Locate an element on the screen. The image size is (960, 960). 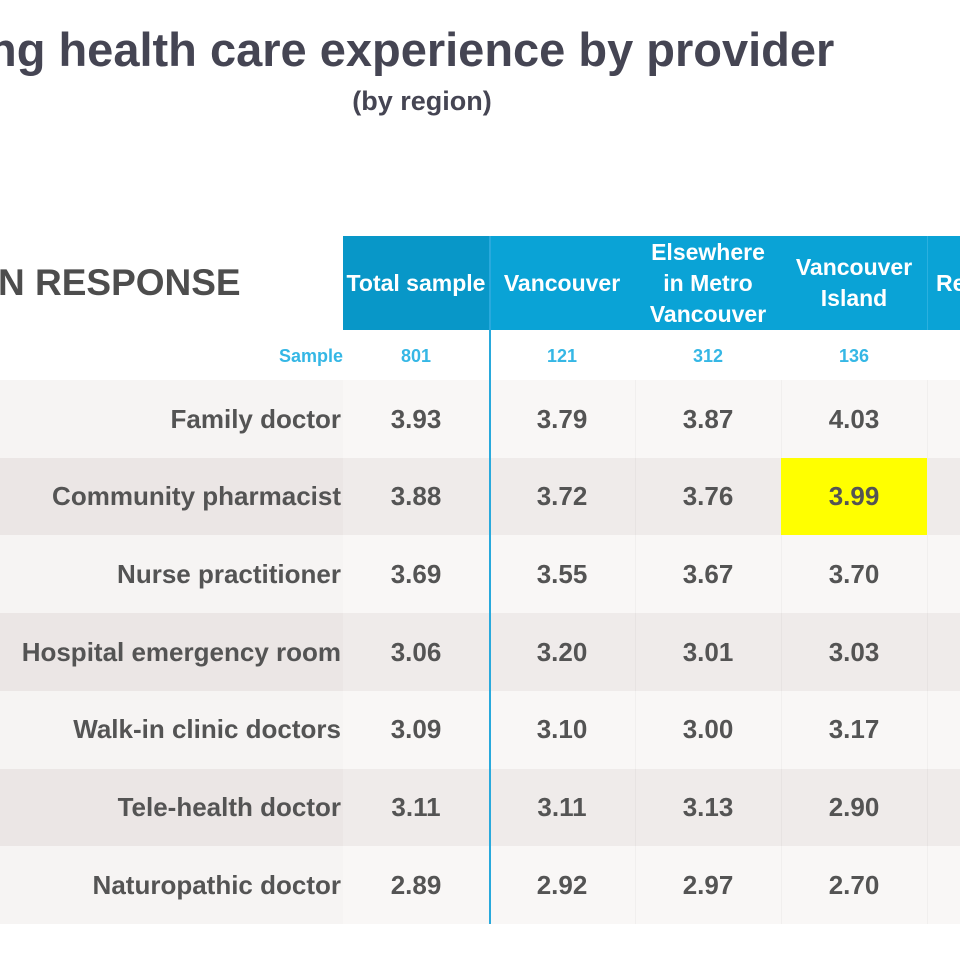
column-header-vancouver: Vancouver is located at coordinates (562, 283).